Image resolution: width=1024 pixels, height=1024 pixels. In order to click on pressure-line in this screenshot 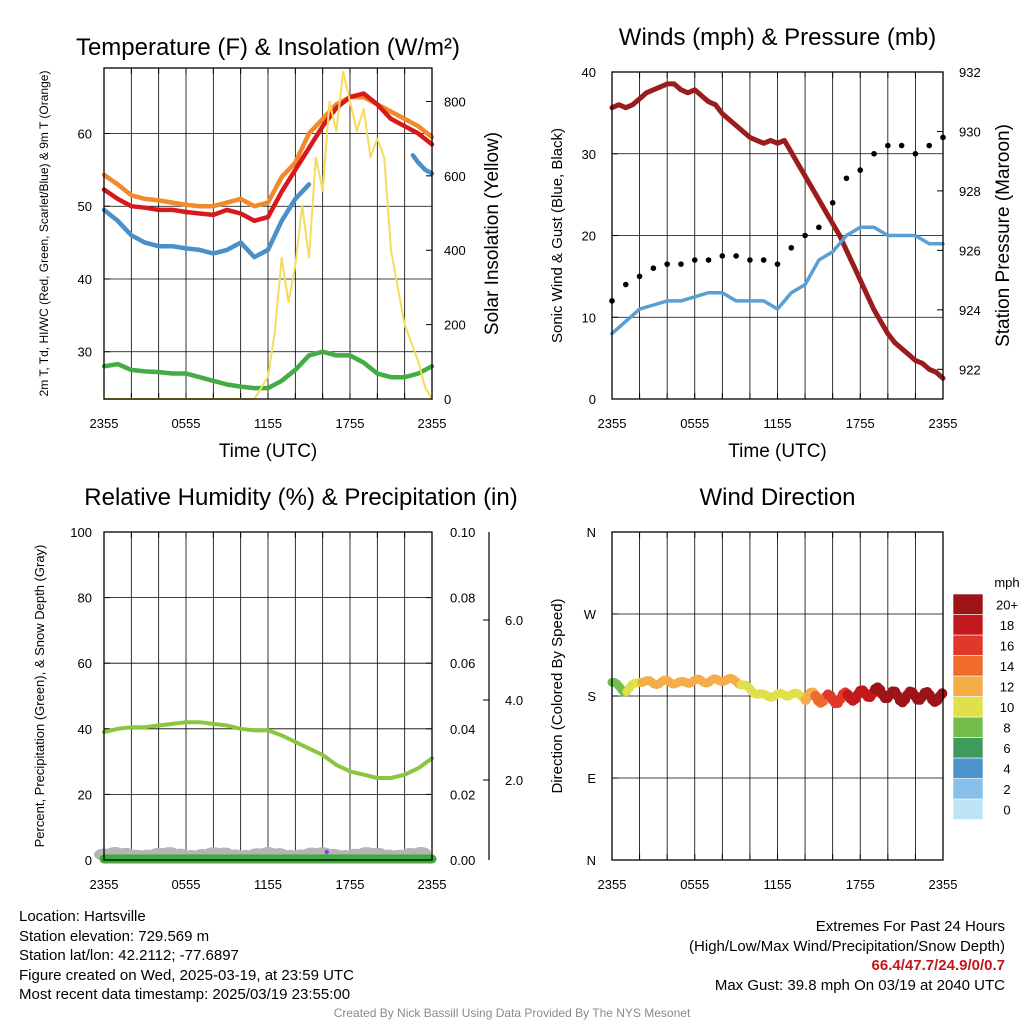, I will do `click(777, 231)`.